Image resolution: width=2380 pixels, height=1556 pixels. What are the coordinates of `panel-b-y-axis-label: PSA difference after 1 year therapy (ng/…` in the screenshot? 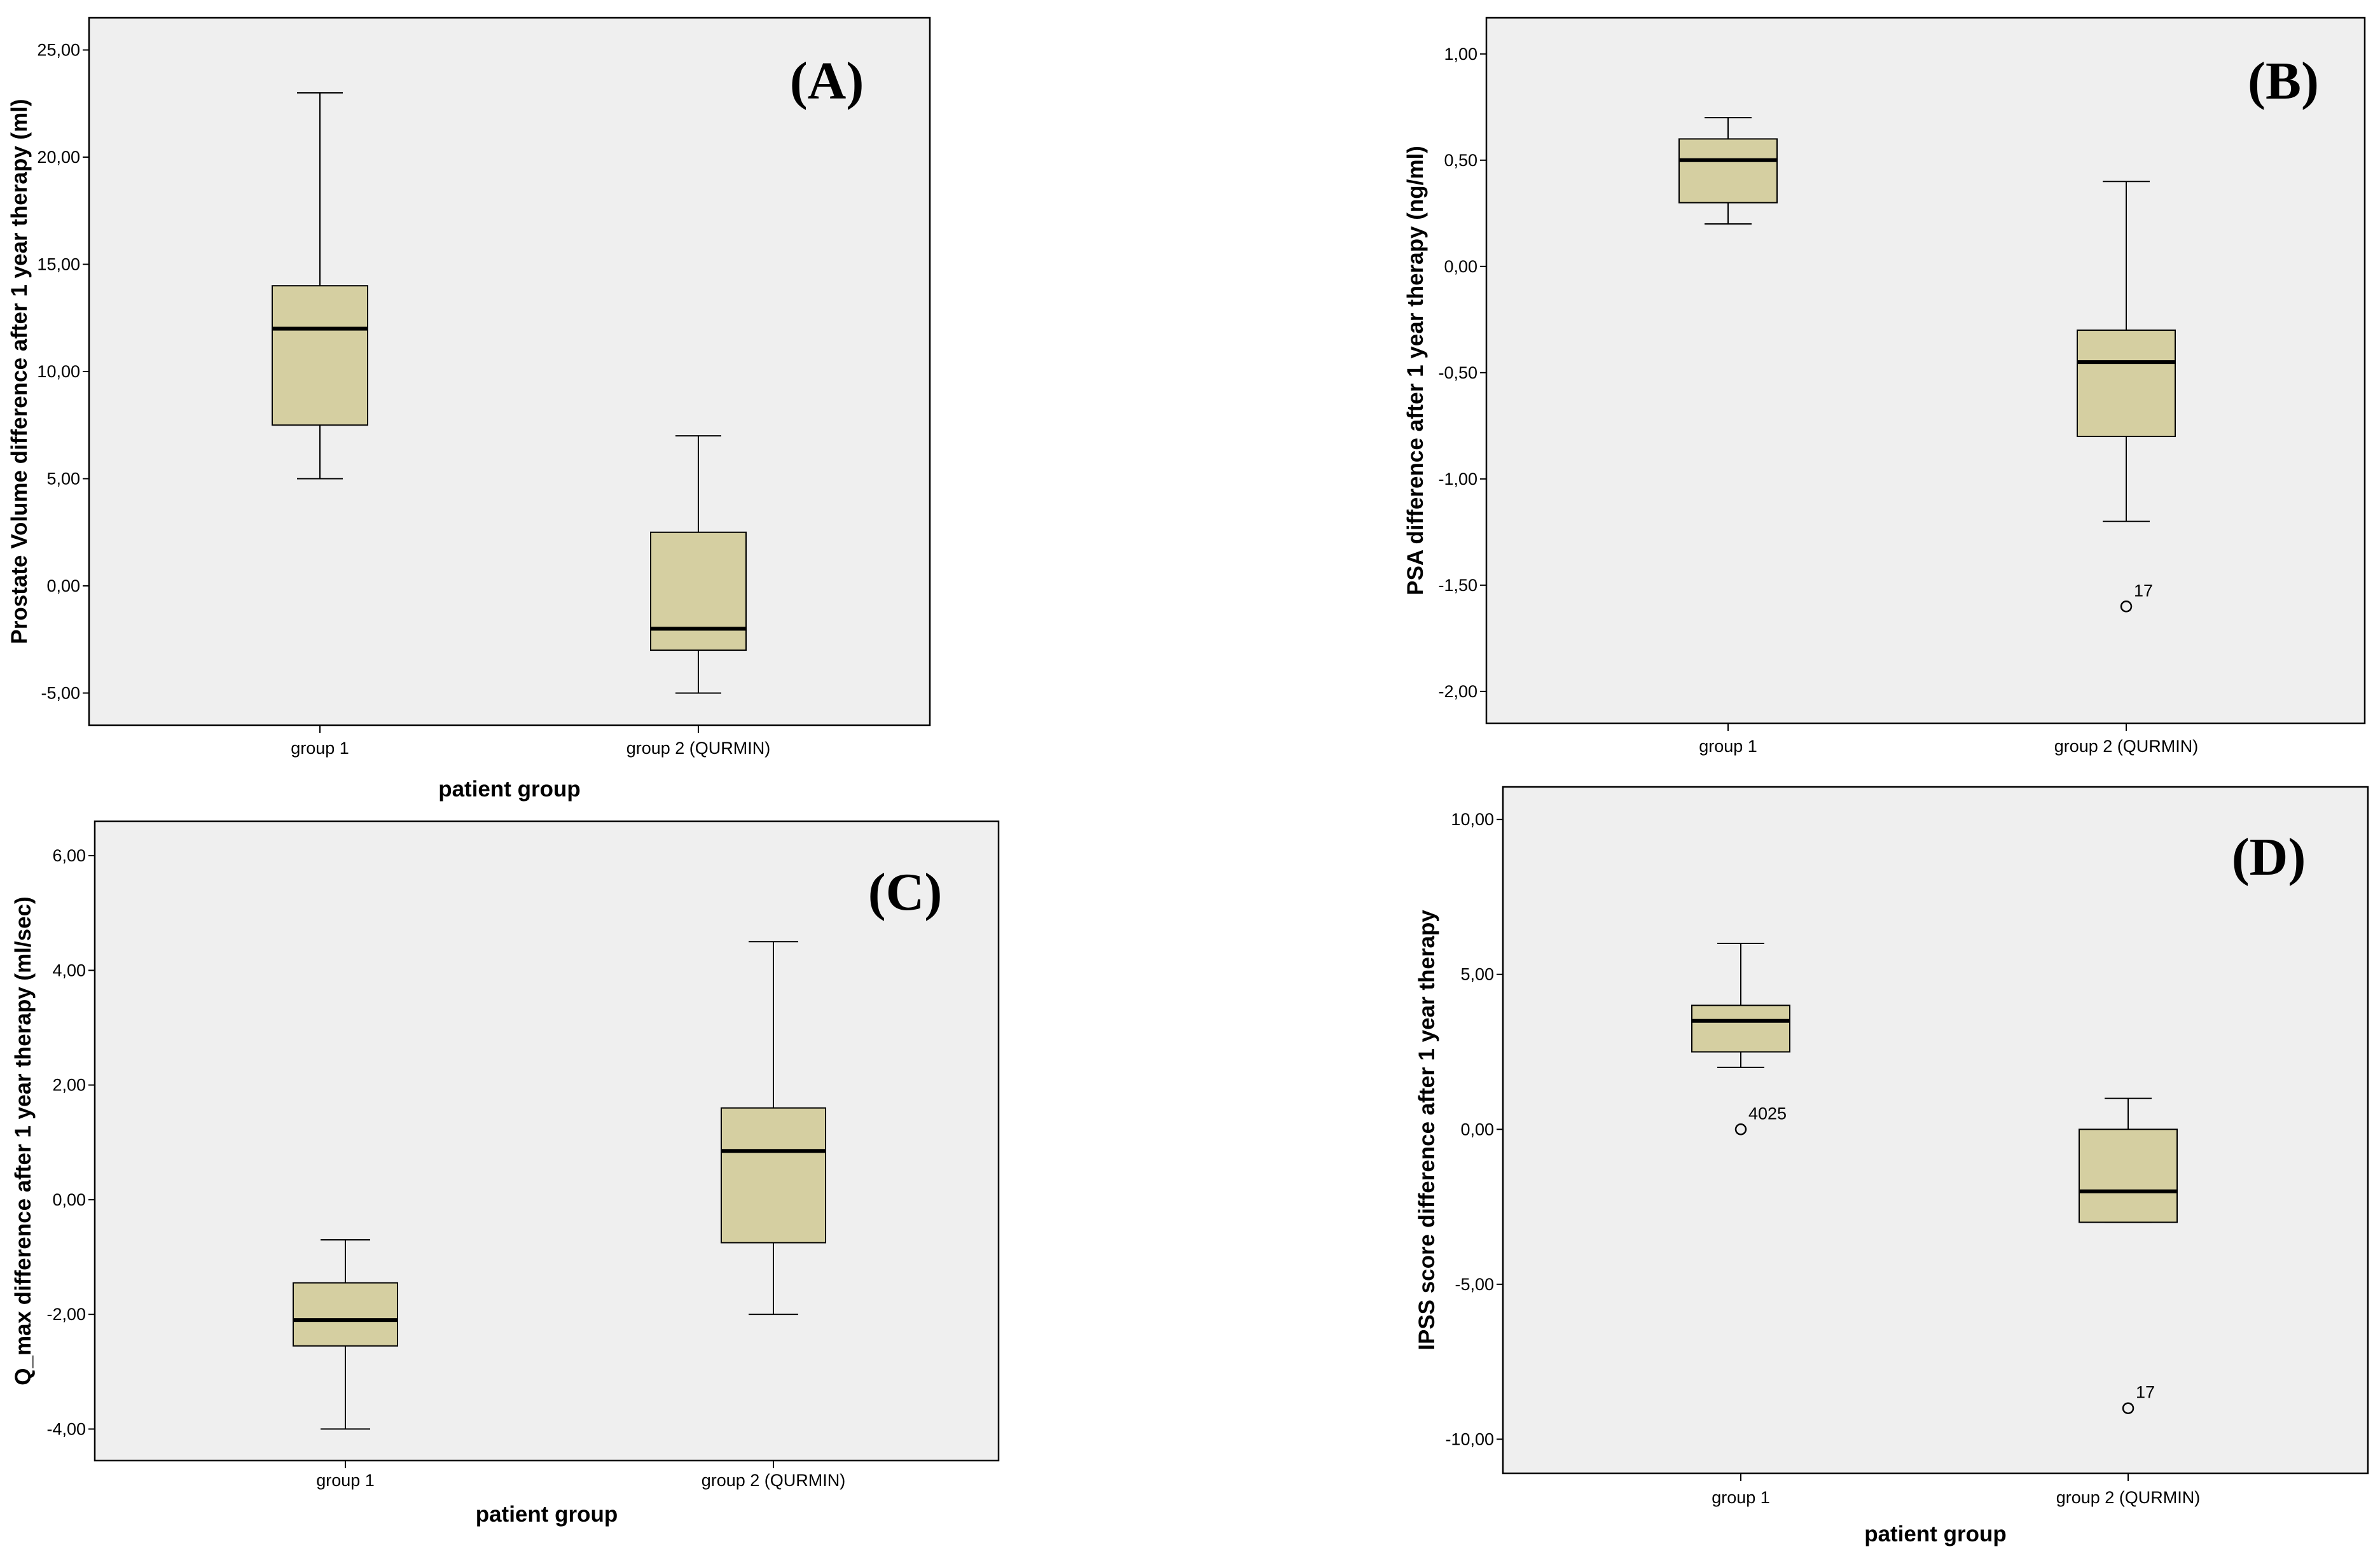 It's located at (1415, 370).